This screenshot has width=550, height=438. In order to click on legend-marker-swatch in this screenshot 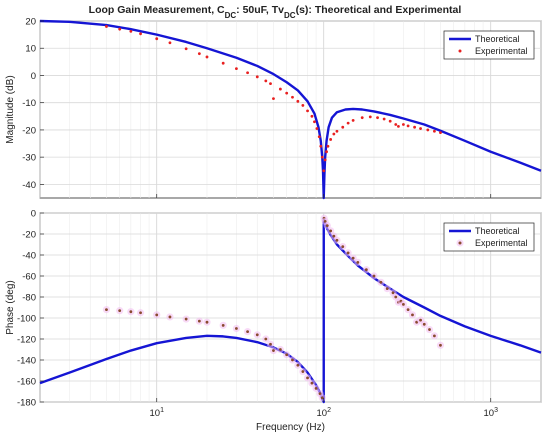, I will do `click(460, 51)`.